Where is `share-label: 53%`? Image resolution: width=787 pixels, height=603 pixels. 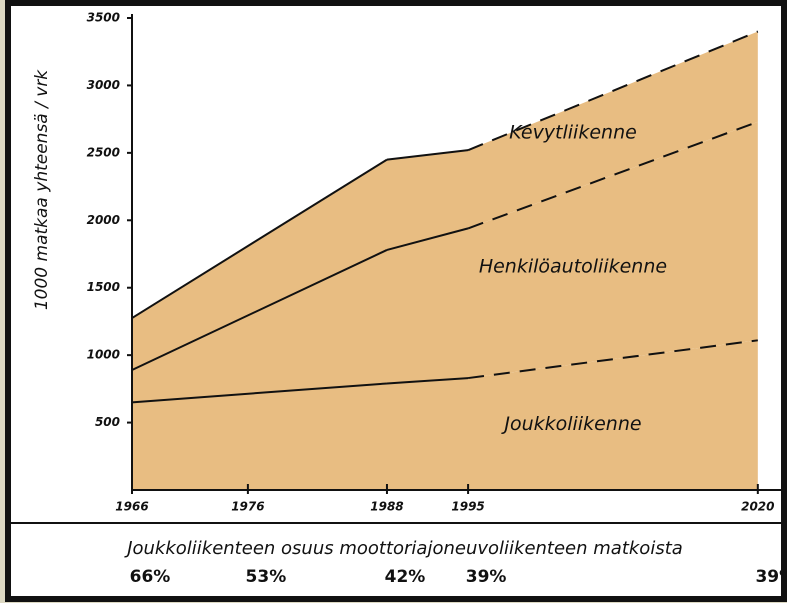 share-label: 53% is located at coordinates (266, 577).